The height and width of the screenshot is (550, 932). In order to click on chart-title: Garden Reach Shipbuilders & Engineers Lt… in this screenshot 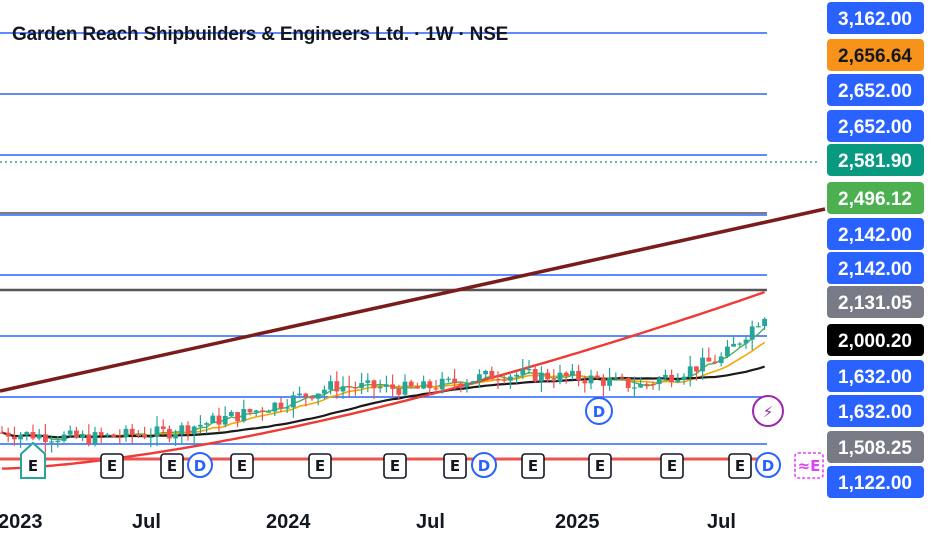, I will do `click(260, 34)`.